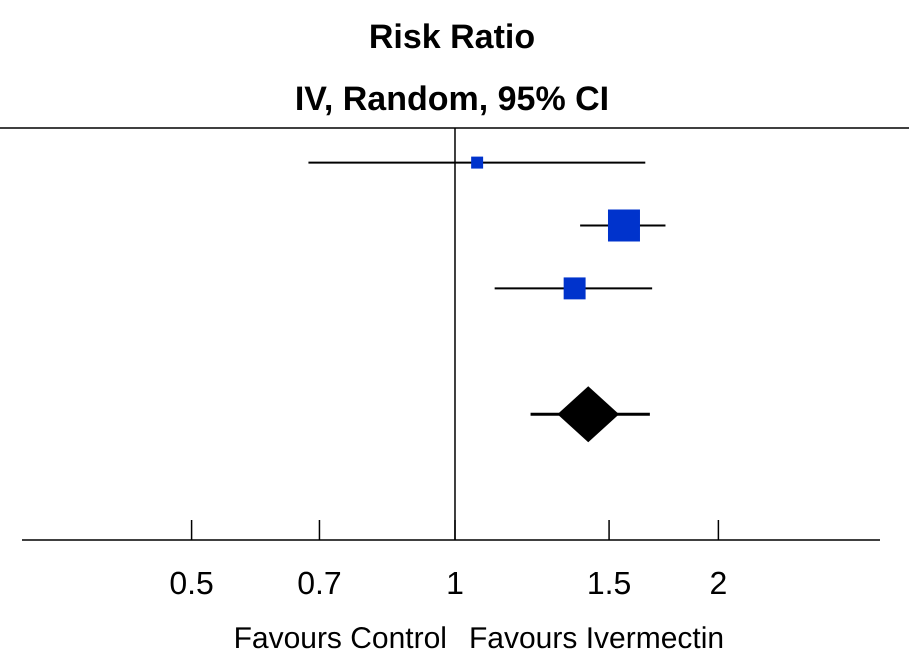  What do you see at coordinates (596, 638) in the screenshot?
I see `text: Favours Ivermectin` at bounding box center [596, 638].